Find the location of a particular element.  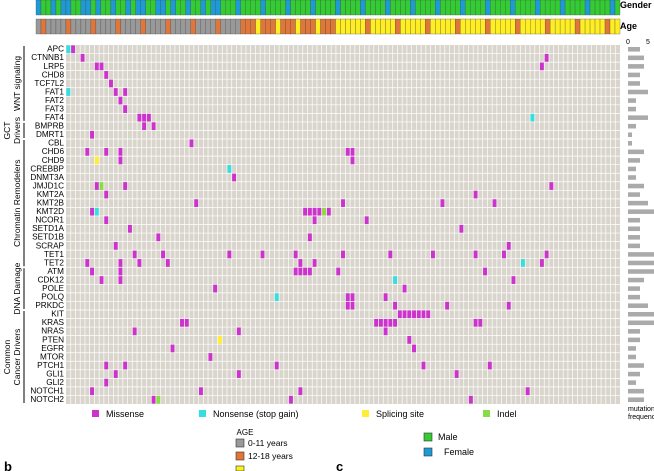

gene-label: NOTCH1 is located at coordinates (47, 391).